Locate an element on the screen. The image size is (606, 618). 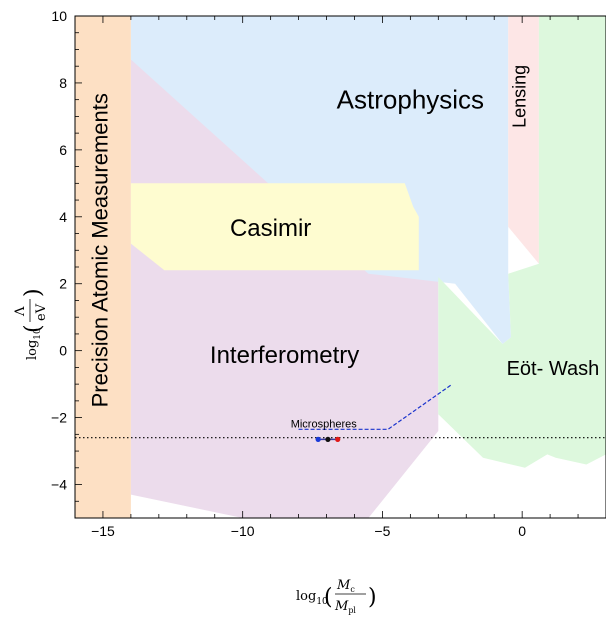
region-lensing is located at coordinates (523, 140).